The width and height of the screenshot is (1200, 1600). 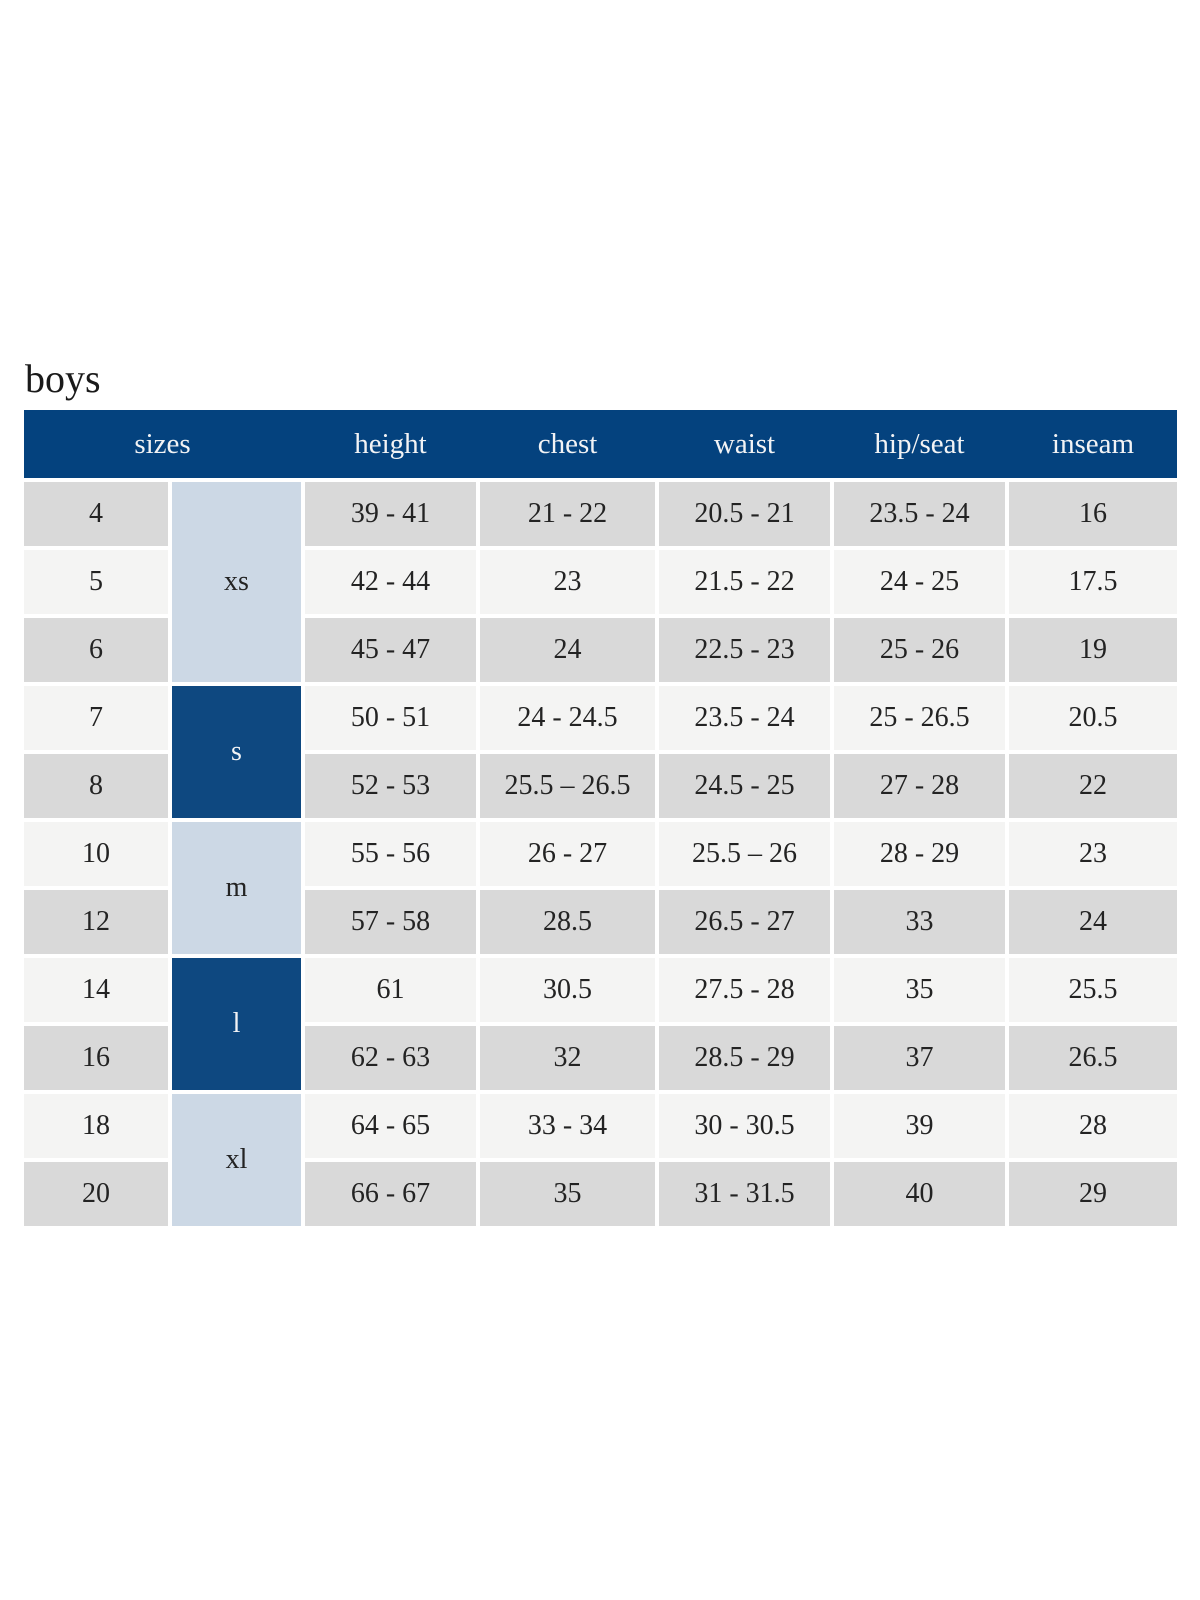 What do you see at coordinates (567, 1126) in the screenshot?
I see `chest-cell: 33 - 34` at bounding box center [567, 1126].